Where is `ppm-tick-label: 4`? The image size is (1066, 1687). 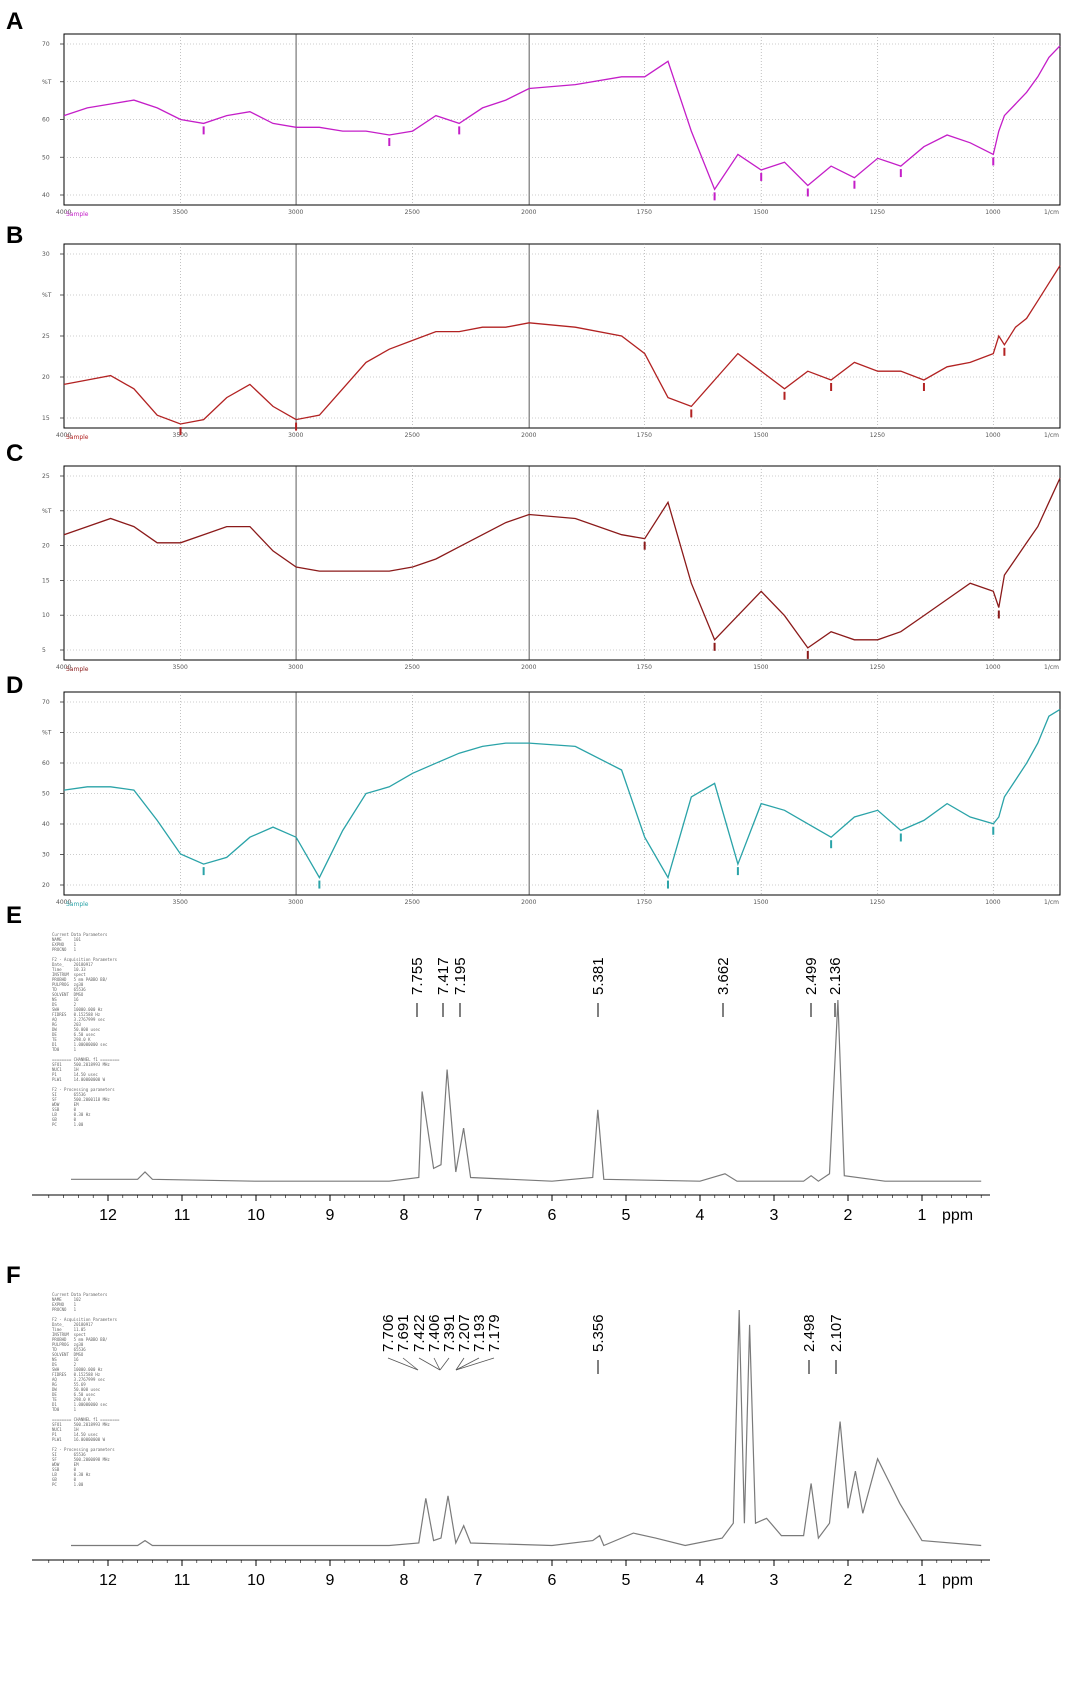
ppm-tick-label: 4 is located at coordinates (700, 1215).